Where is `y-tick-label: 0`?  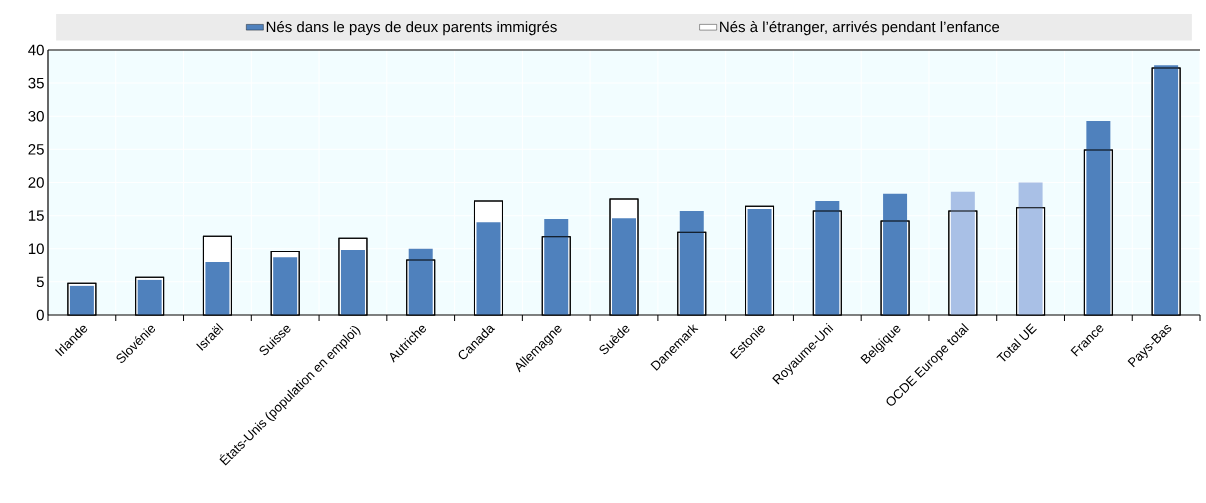
y-tick-label: 0 is located at coordinates (40, 315).